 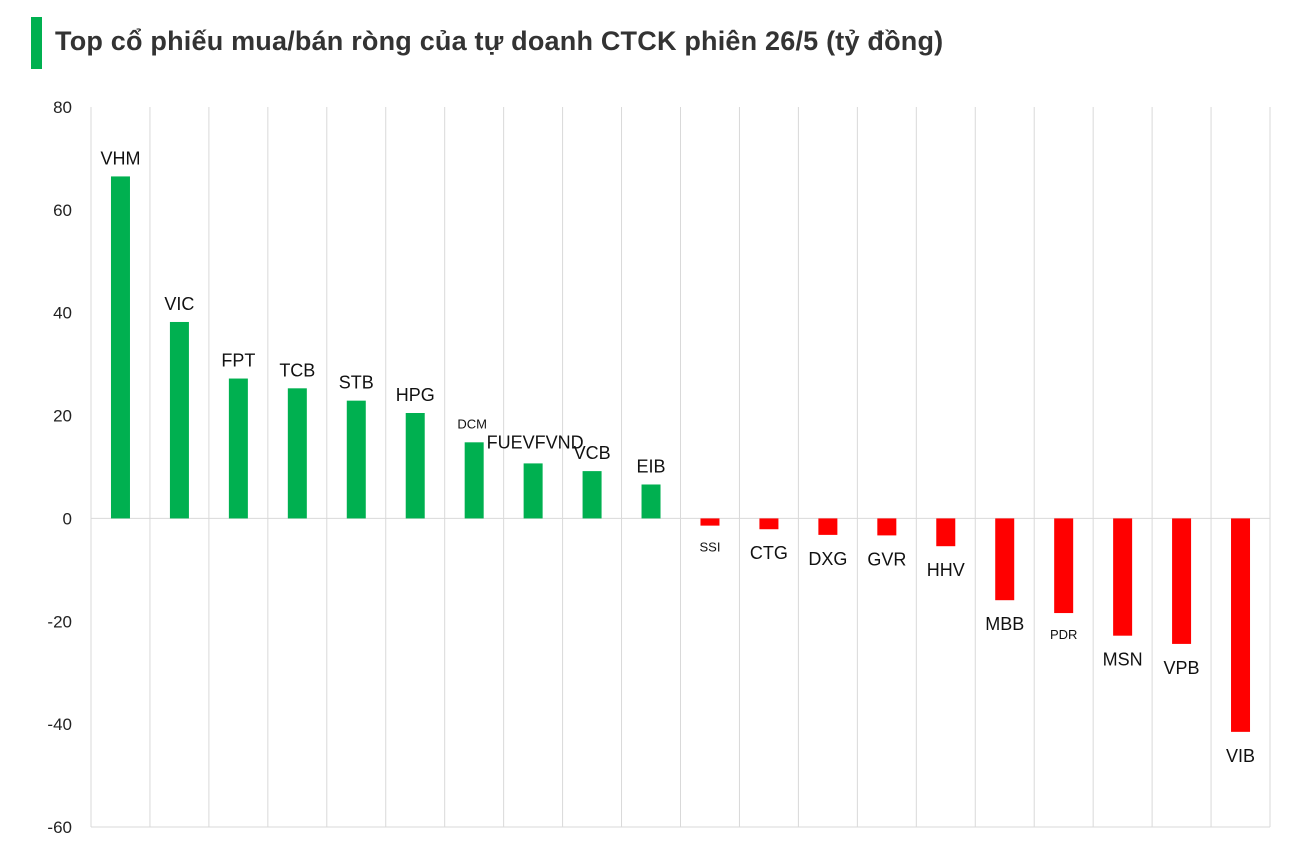 I want to click on bar-label: VHM, so click(x=120, y=158).